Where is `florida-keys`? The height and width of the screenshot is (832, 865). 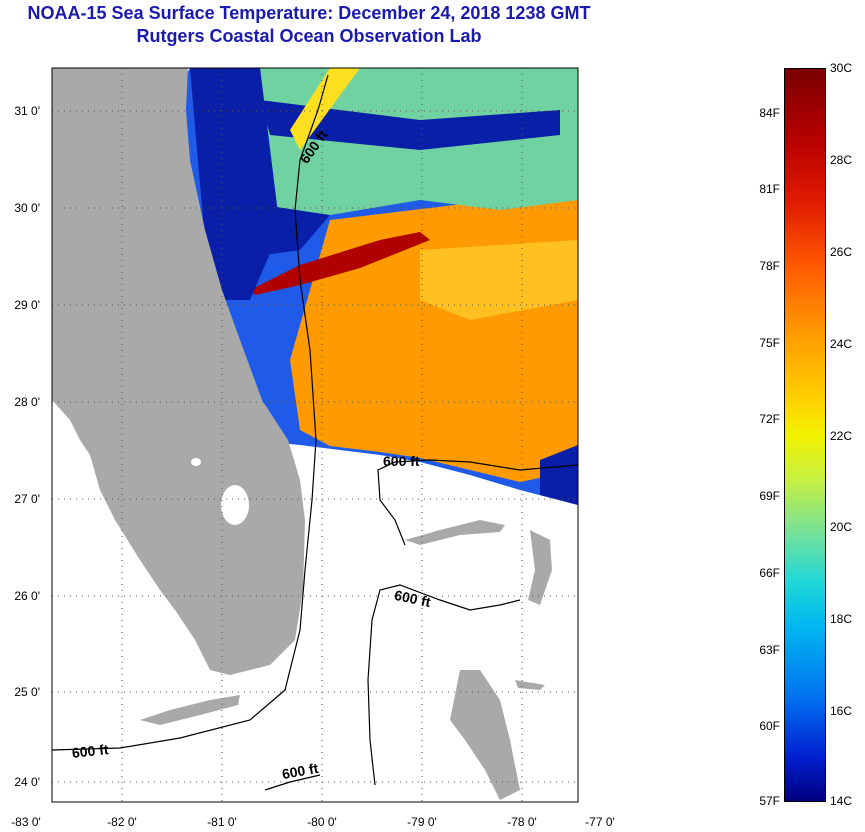 florida-keys is located at coordinates (190, 710).